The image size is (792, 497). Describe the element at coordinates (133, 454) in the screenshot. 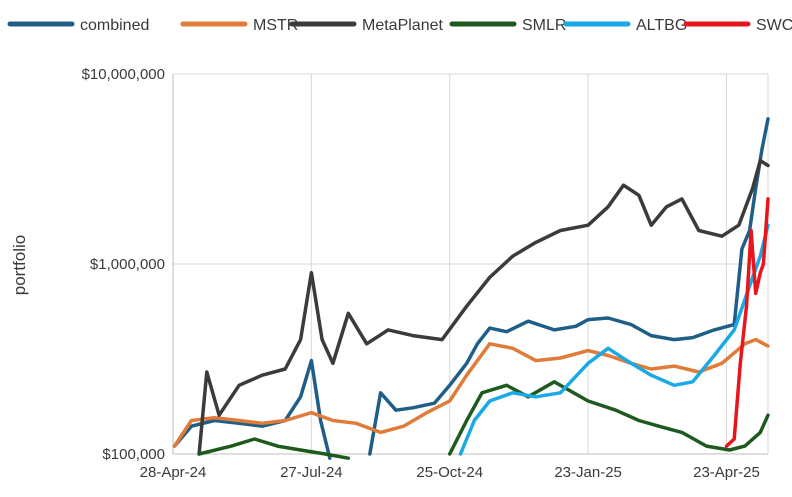

I see `y-tick-label: $100,000` at that location.